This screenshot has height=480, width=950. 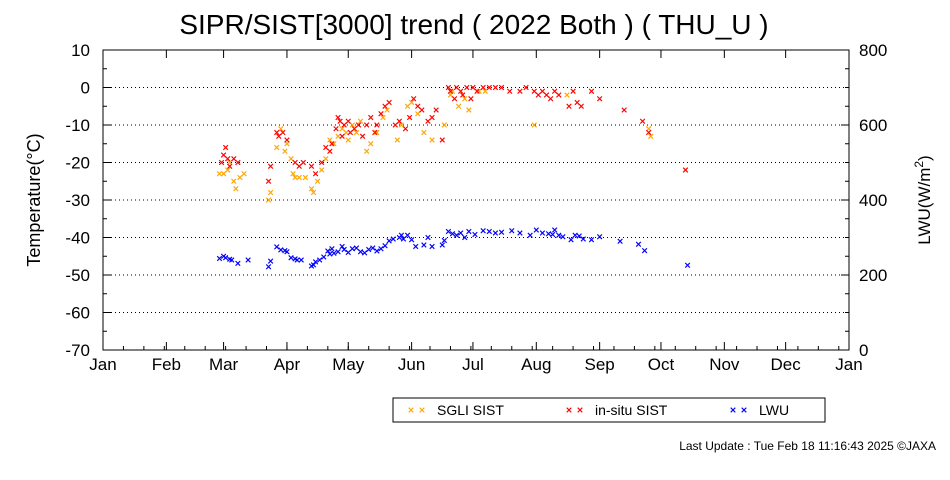 What do you see at coordinates (77, 125) in the screenshot?
I see `y-tick-label: -10` at bounding box center [77, 125].